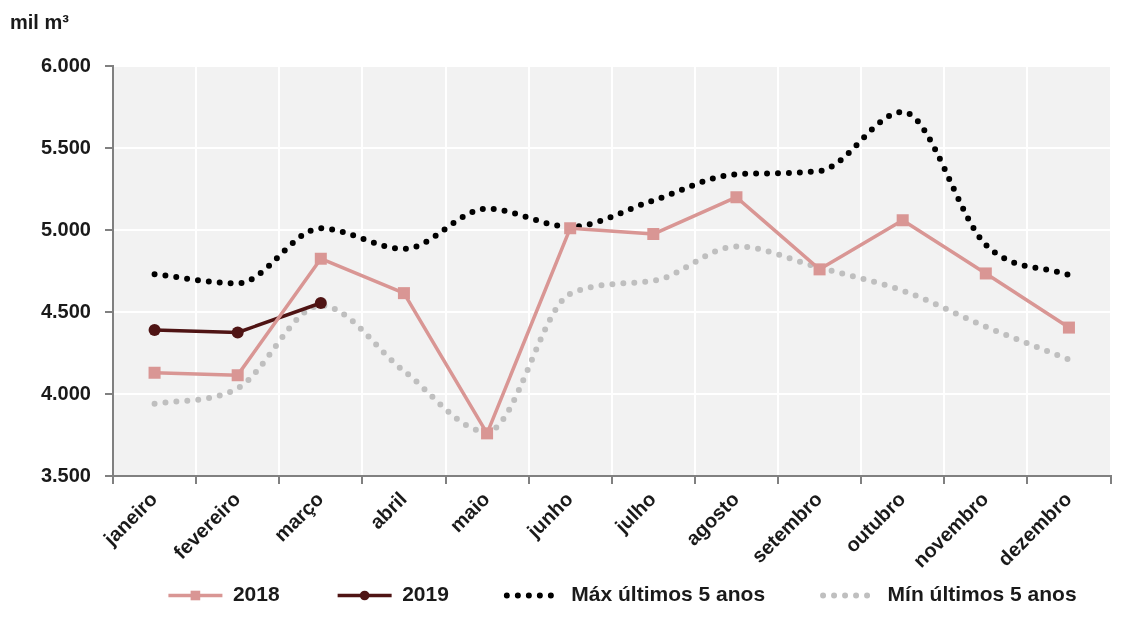 The height and width of the screenshot is (617, 1127). Describe the element at coordinates (65, 474) in the screenshot. I see `y-tick-label: 3.500` at that location.